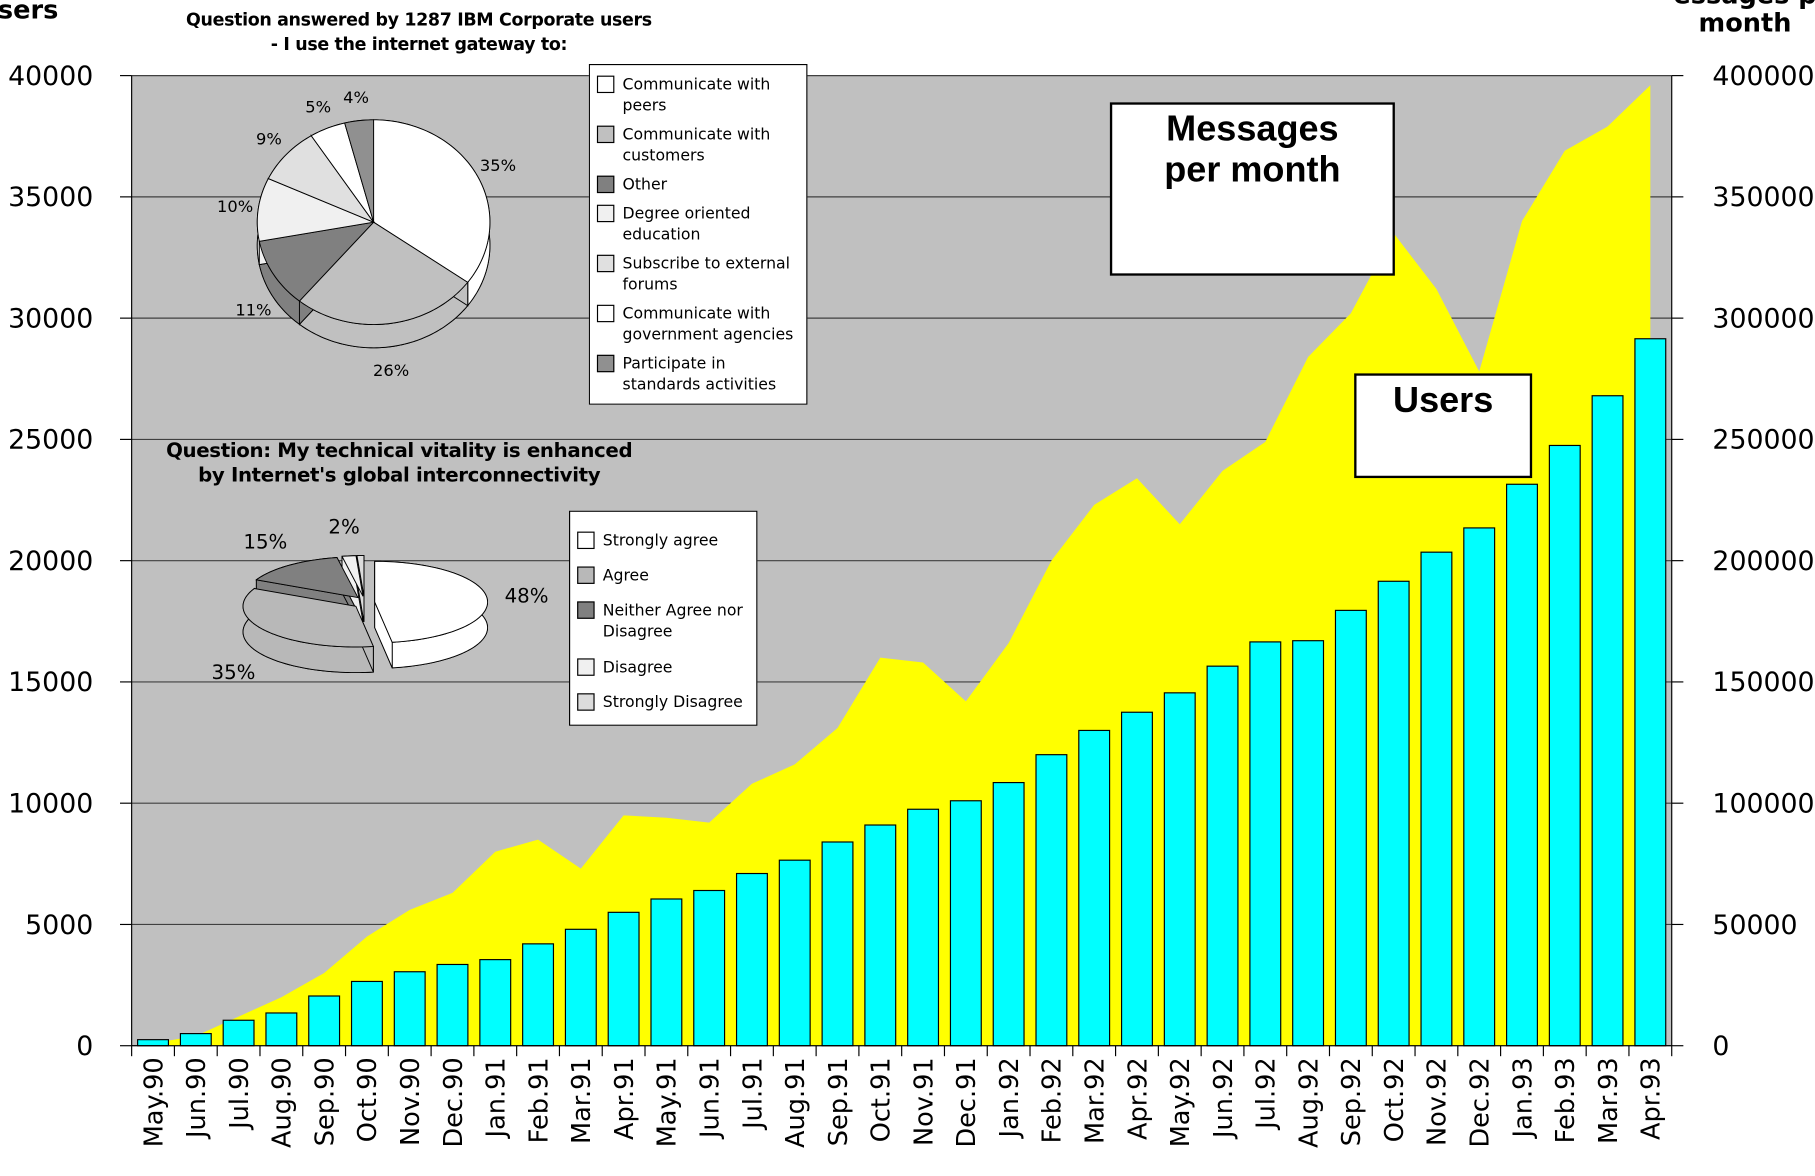 The width and height of the screenshot is (1815, 1176). I want to click on x-tick-label: Apr.92, so click(1138, 1098).